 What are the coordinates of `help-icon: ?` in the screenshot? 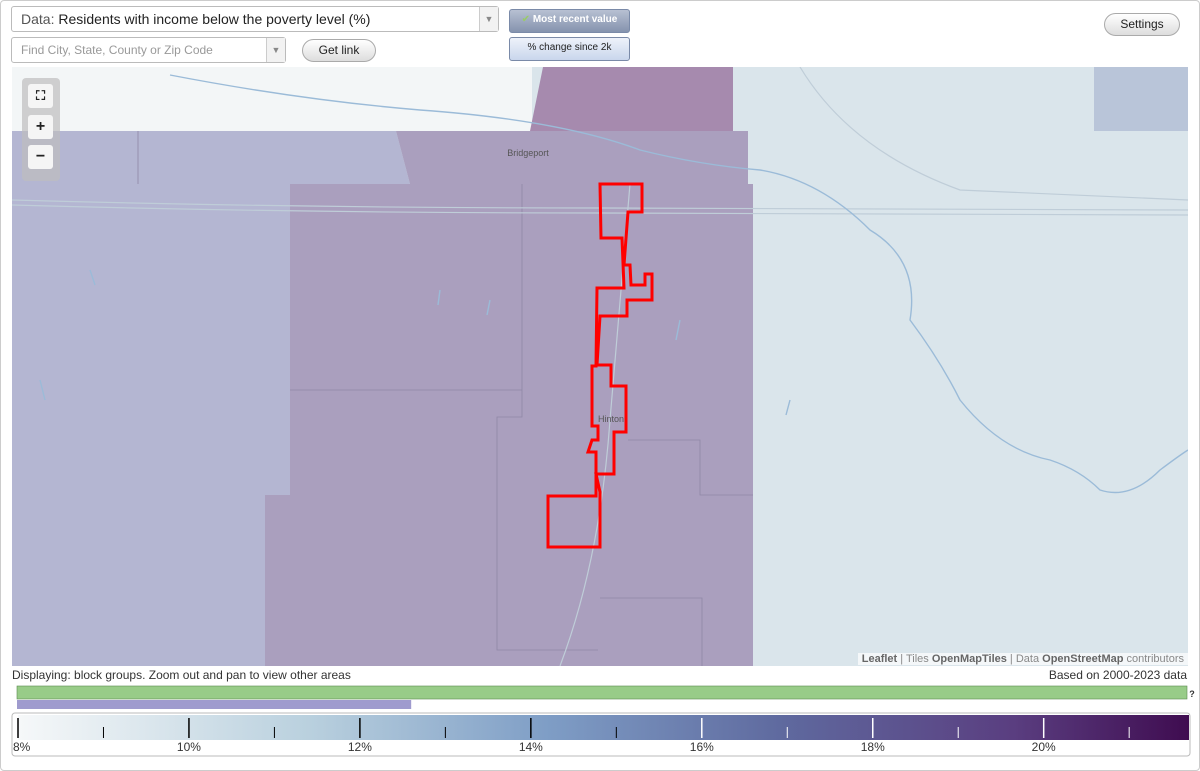 It's located at (1192, 694).